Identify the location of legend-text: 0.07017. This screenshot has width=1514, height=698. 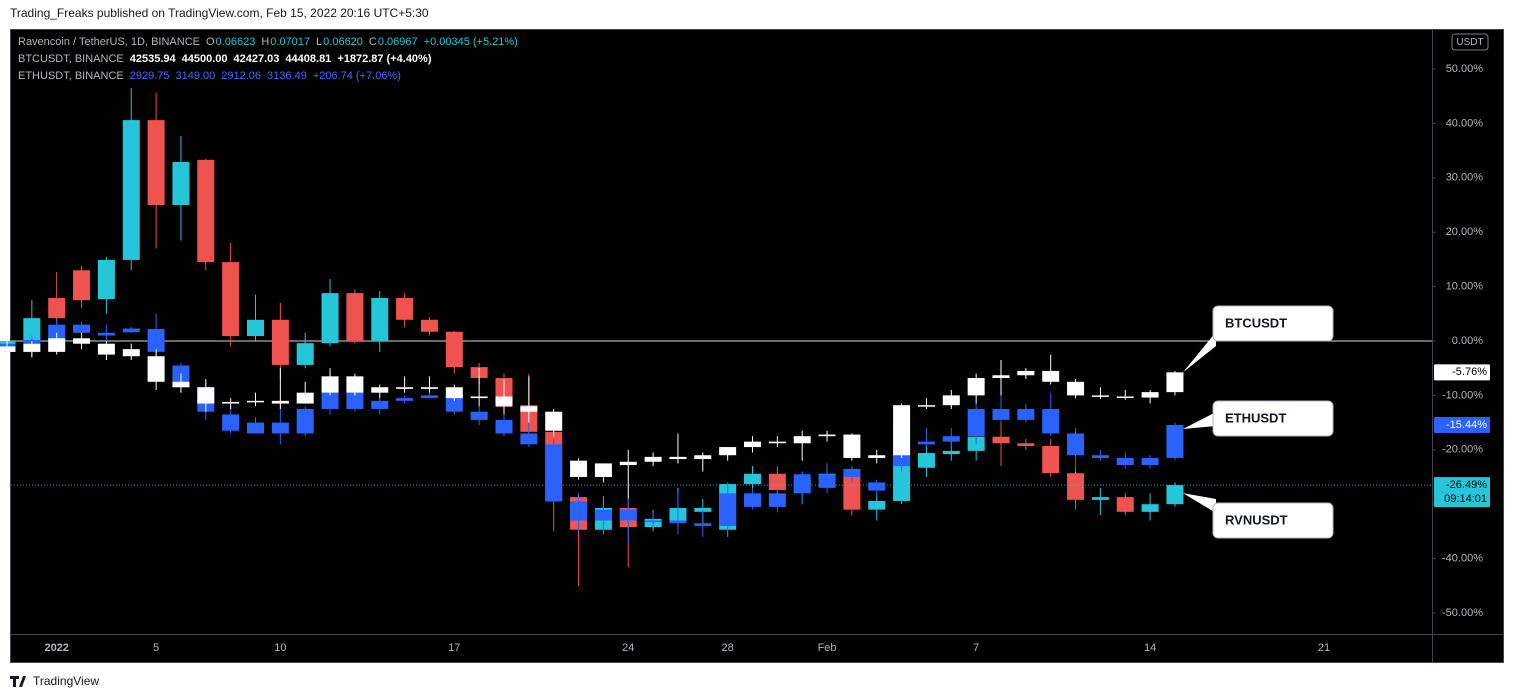
(290, 42).